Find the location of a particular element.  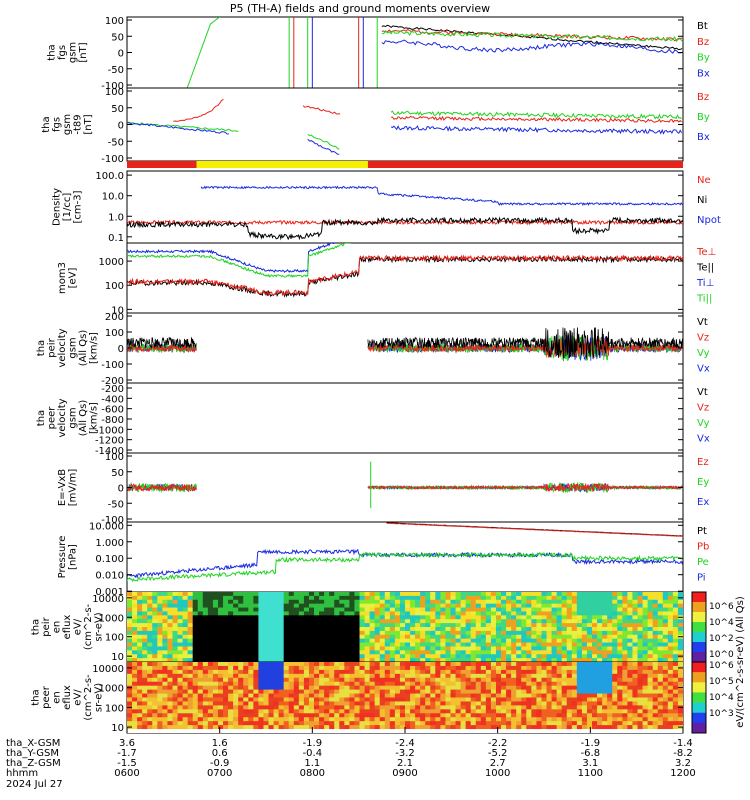

y-axis-label: tha is located at coordinates (36, 697).